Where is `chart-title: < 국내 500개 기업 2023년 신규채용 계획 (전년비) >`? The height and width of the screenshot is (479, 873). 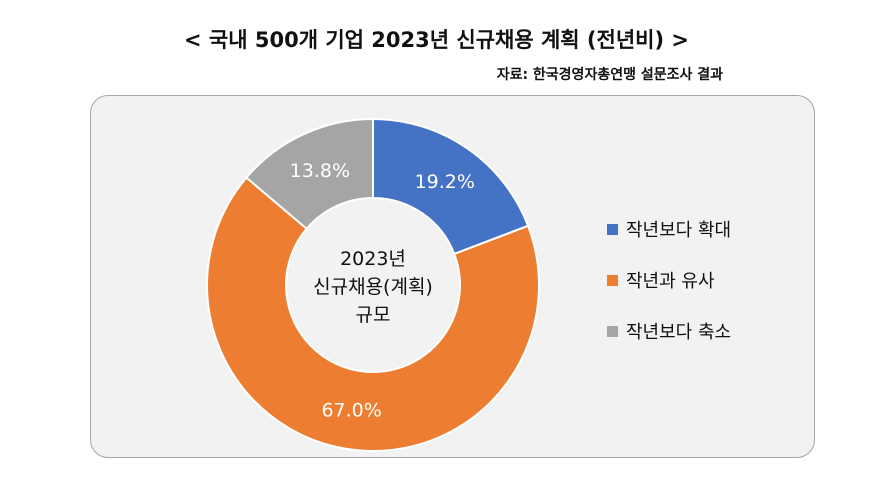 chart-title: < 국내 500개 기업 2023년 신규채용 계획 (전년비) > is located at coordinates (436, 40).